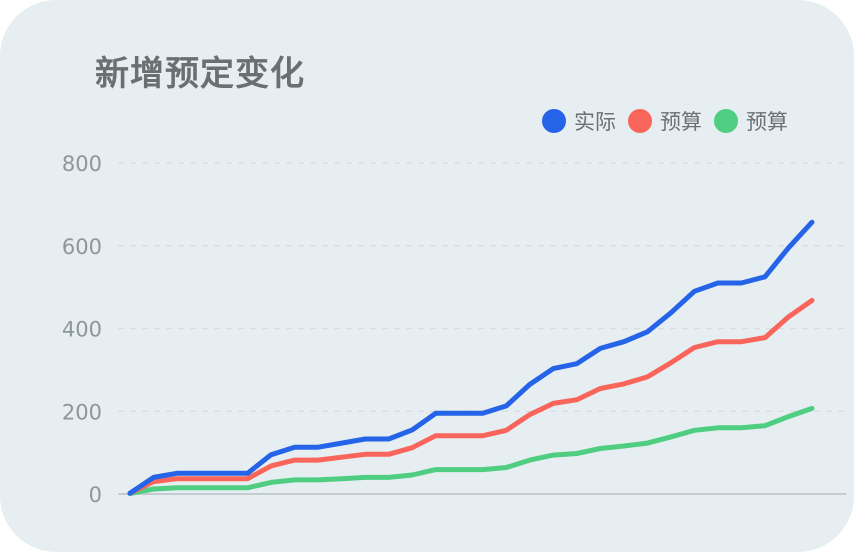  What do you see at coordinates (82, 247) in the screenshot?
I see `y-tick-label-3: 600` at bounding box center [82, 247].